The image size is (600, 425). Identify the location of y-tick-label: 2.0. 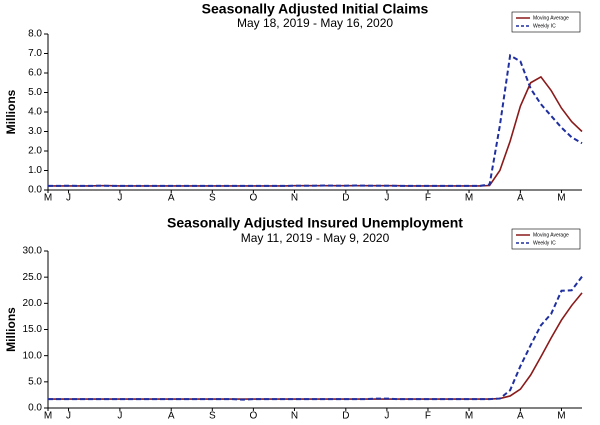
(35, 151).